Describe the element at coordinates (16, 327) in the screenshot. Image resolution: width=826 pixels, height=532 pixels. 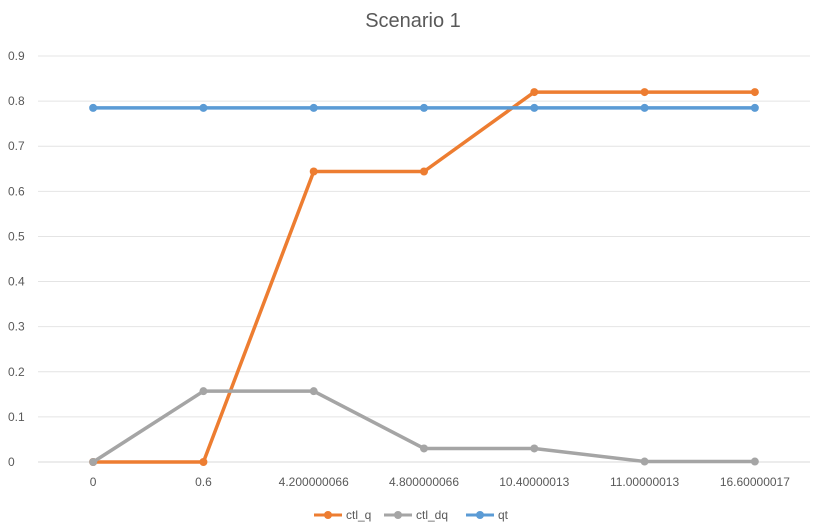
I see `y-tick-label: 0.3` at that location.